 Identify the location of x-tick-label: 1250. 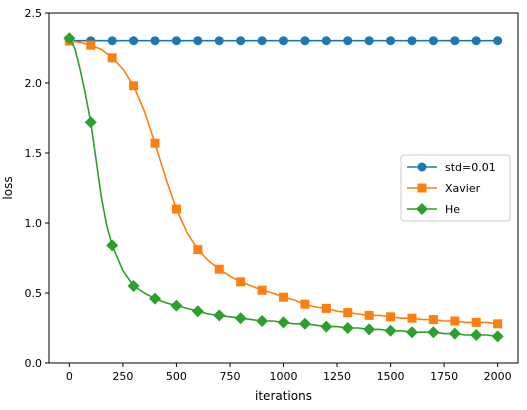
(337, 376).